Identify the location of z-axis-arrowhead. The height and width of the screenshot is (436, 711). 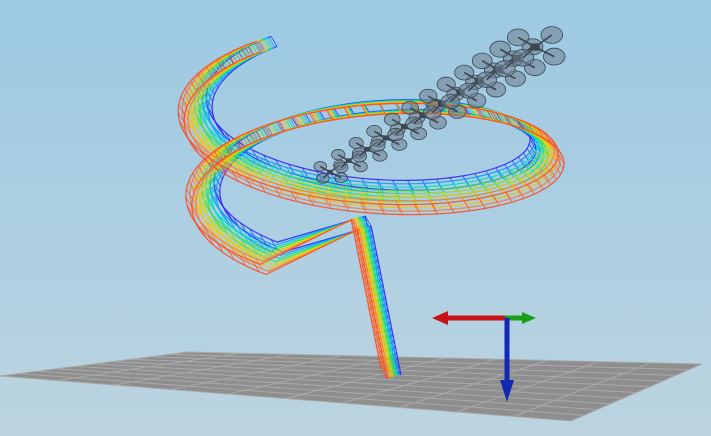
(507, 391).